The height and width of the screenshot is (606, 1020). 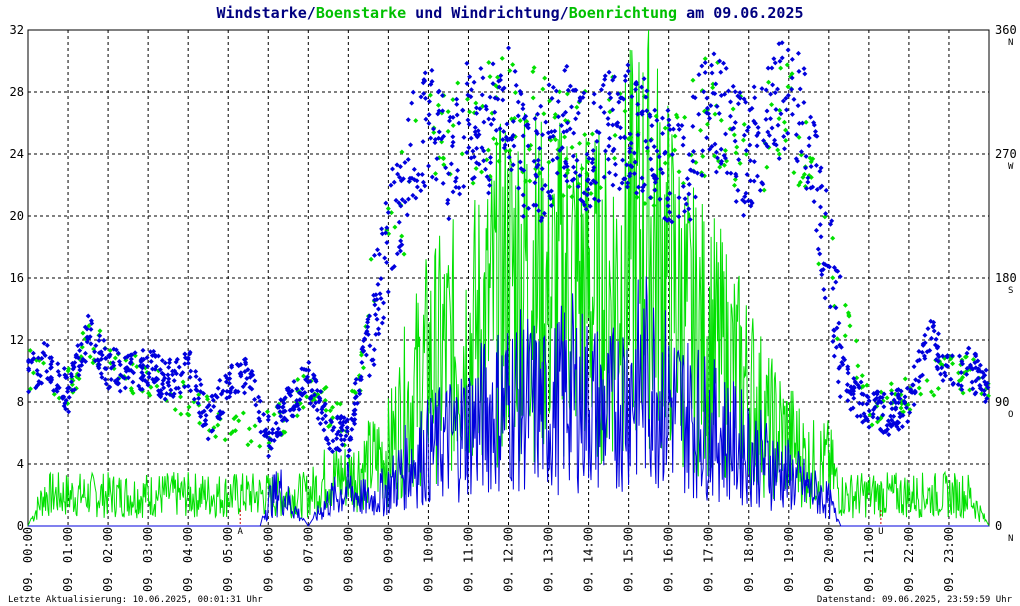 What do you see at coordinates (1006, 154) in the screenshot?
I see `y-tick-right: 270` at bounding box center [1006, 154].